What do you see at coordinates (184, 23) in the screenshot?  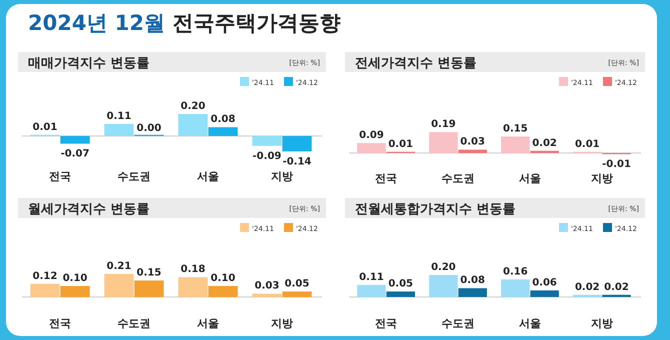 I see `text: 2024년 12월 전국주택가격동향` at bounding box center [184, 23].